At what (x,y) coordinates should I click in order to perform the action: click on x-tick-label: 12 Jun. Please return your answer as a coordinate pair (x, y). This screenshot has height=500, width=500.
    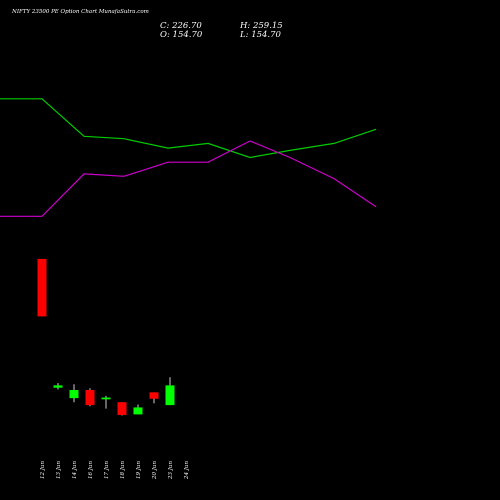
    Looking at the image, I should click on (43, 470).